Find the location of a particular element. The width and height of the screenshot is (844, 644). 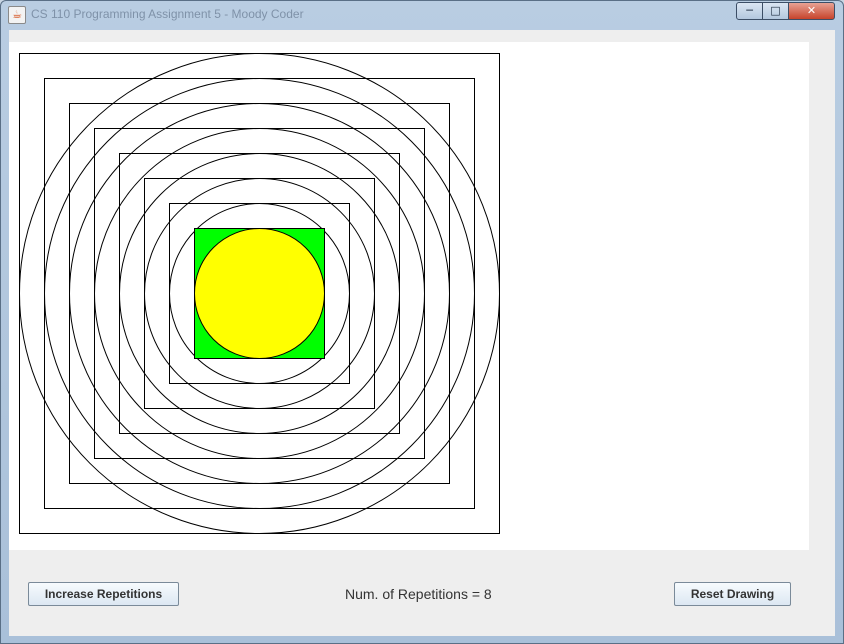

maximize-button: □ is located at coordinates (775, 11).